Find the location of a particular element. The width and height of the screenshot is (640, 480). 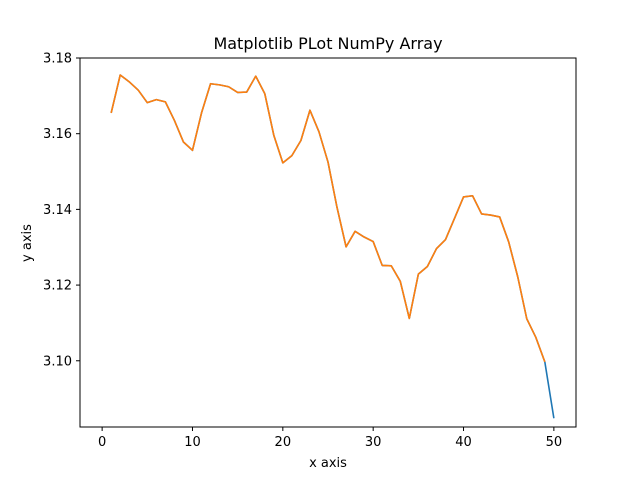

y-axis-label: y axis is located at coordinates (27, 243).